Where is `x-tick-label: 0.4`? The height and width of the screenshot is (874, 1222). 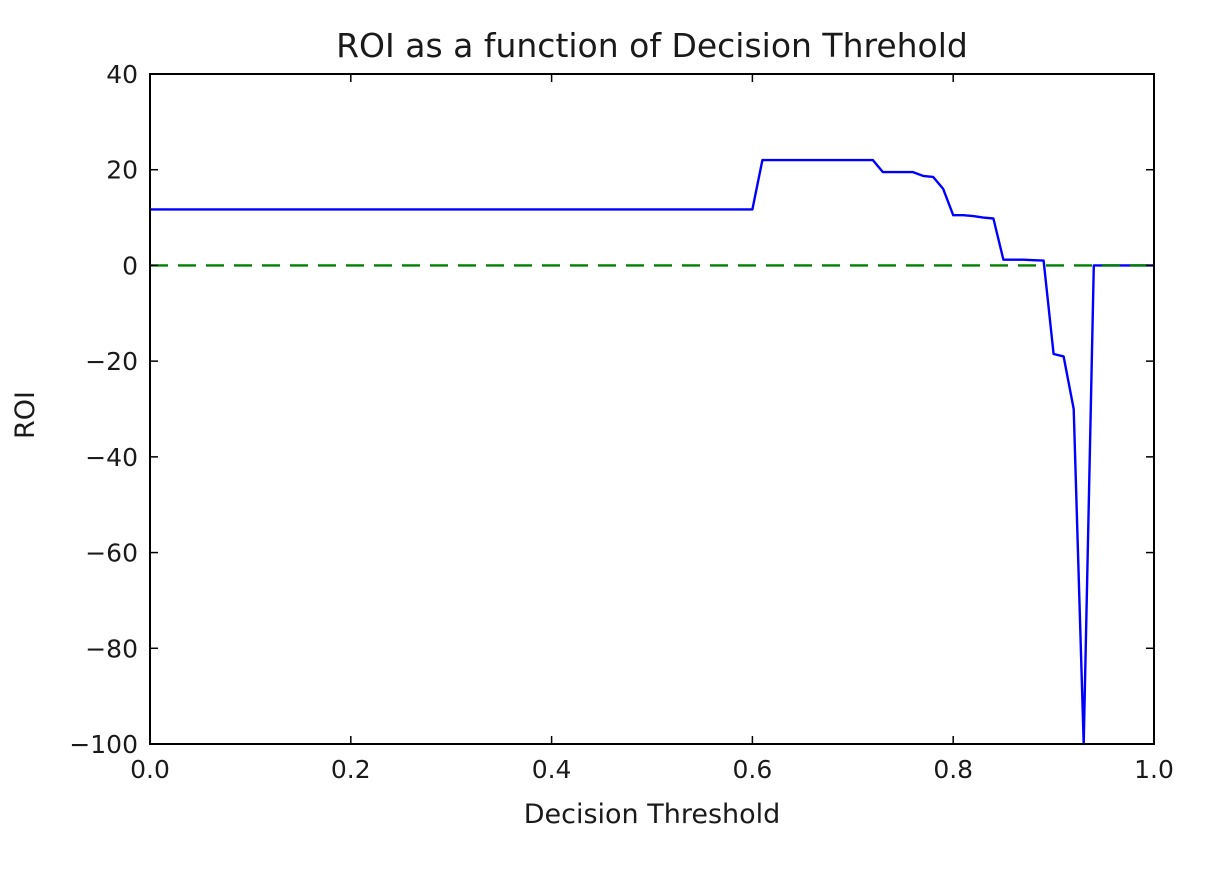
x-tick-label: 0.4 is located at coordinates (552, 769).